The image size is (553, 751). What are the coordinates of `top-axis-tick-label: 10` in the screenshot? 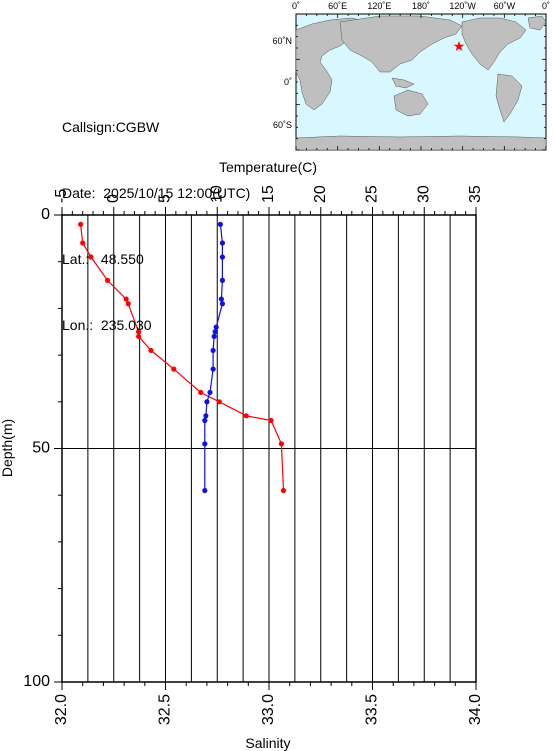 It's located at (216, 194).